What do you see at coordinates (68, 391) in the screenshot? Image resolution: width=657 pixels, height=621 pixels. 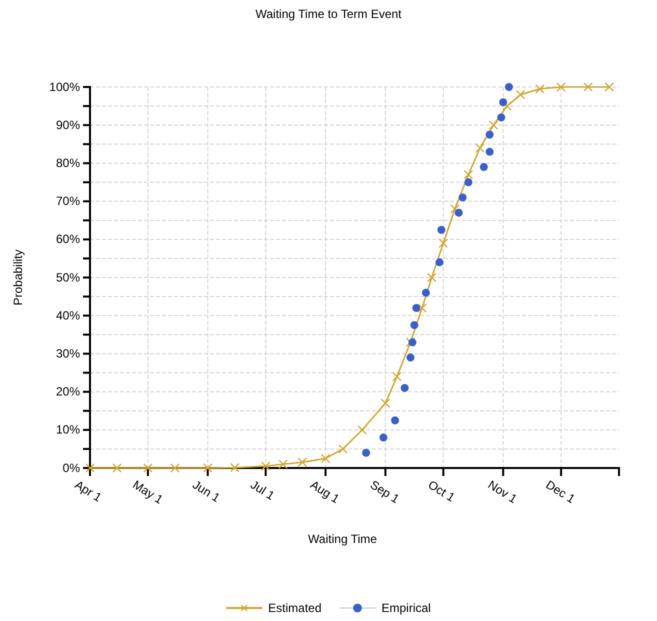 I see `y-tick-label: 20%` at bounding box center [68, 391].